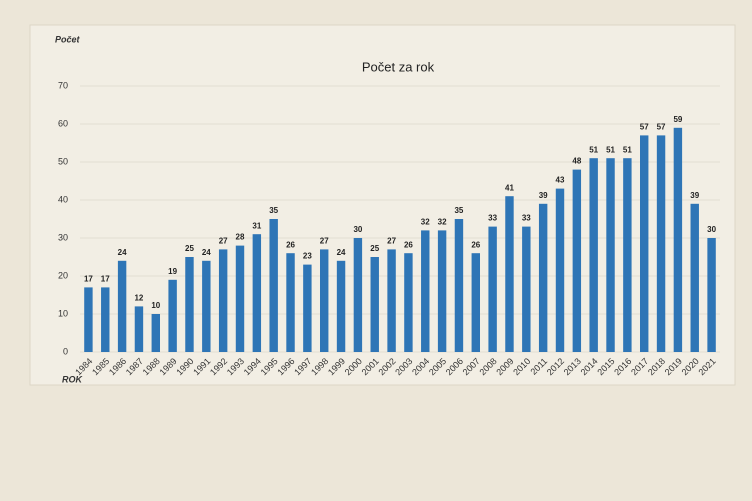 This screenshot has height=501, width=752. What do you see at coordinates (68, 39) in the screenshot?
I see `y-axis-label: Počet` at bounding box center [68, 39].